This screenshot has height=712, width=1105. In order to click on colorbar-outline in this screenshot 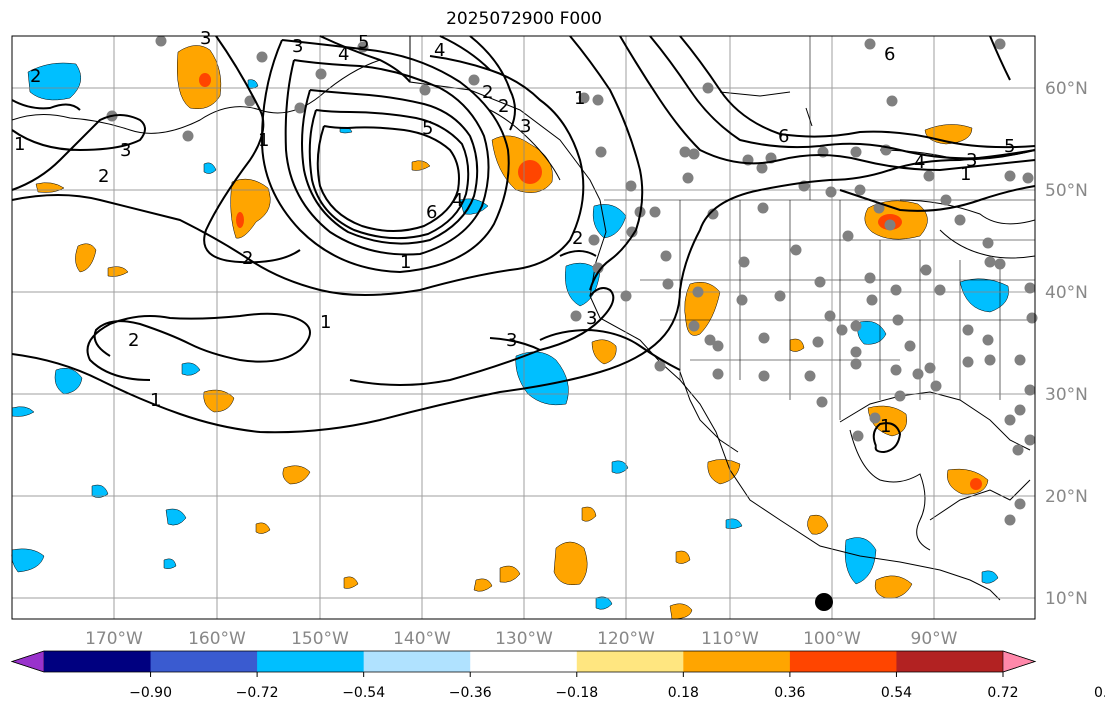, I will do `click(523, 661)`.